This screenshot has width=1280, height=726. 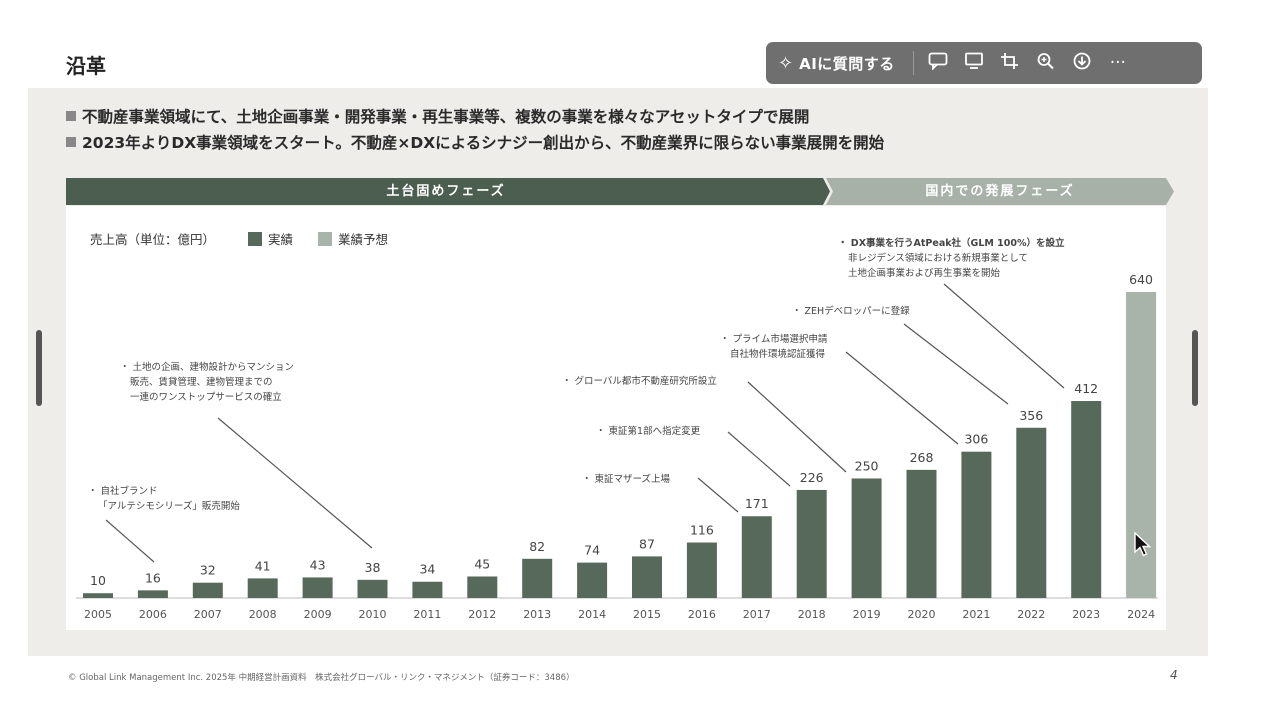 I want to click on annotation-text: 土地企画事業および再生事業を開始, so click(x=924, y=273).